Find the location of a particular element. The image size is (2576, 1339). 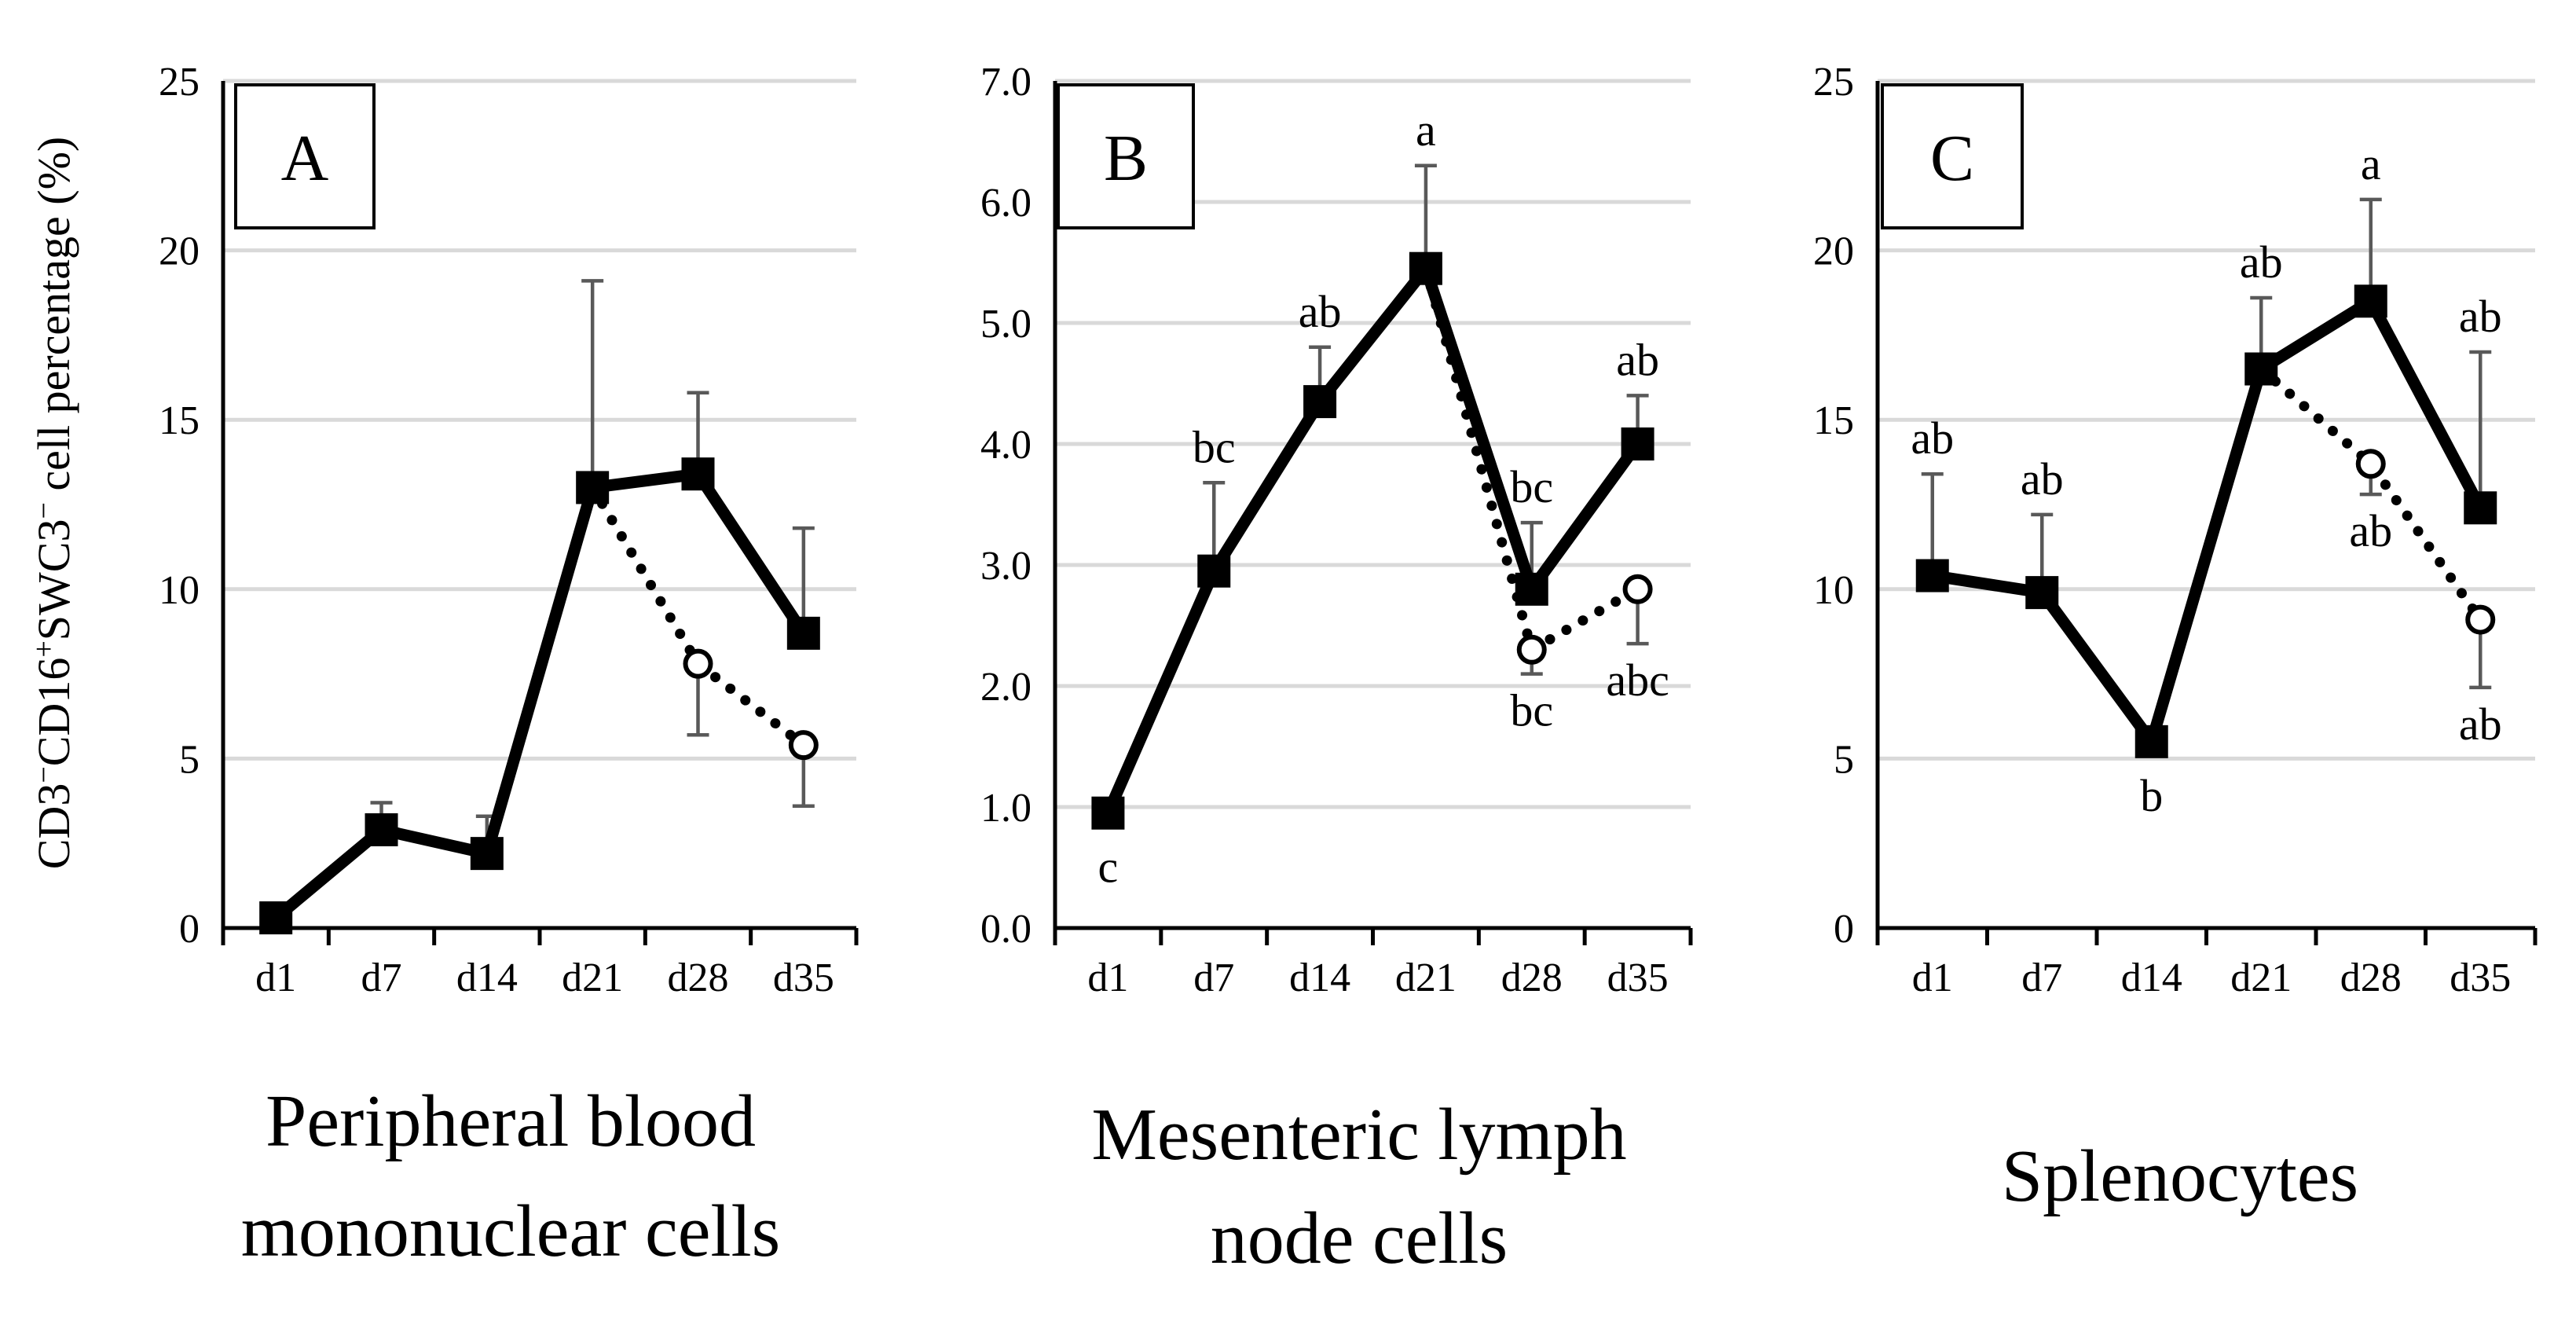

significance-label: abc is located at coordinates (1637, 680).